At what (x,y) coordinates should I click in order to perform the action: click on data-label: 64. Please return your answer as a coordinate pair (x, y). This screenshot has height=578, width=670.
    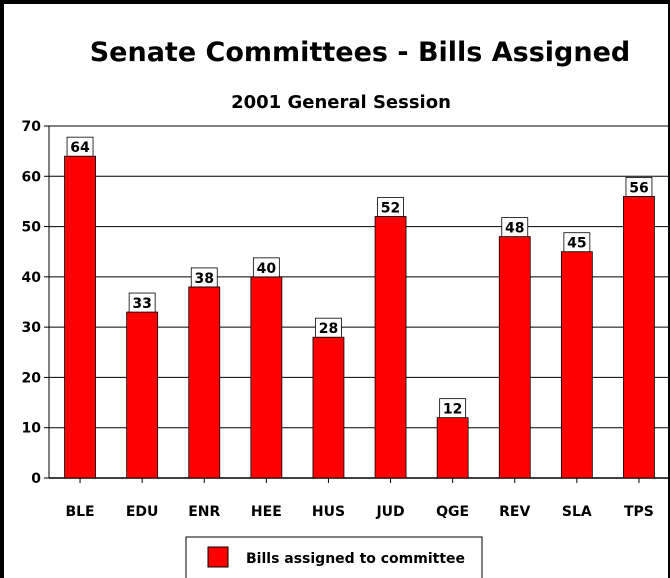
    Looking at the image, I should click on (80, 148).